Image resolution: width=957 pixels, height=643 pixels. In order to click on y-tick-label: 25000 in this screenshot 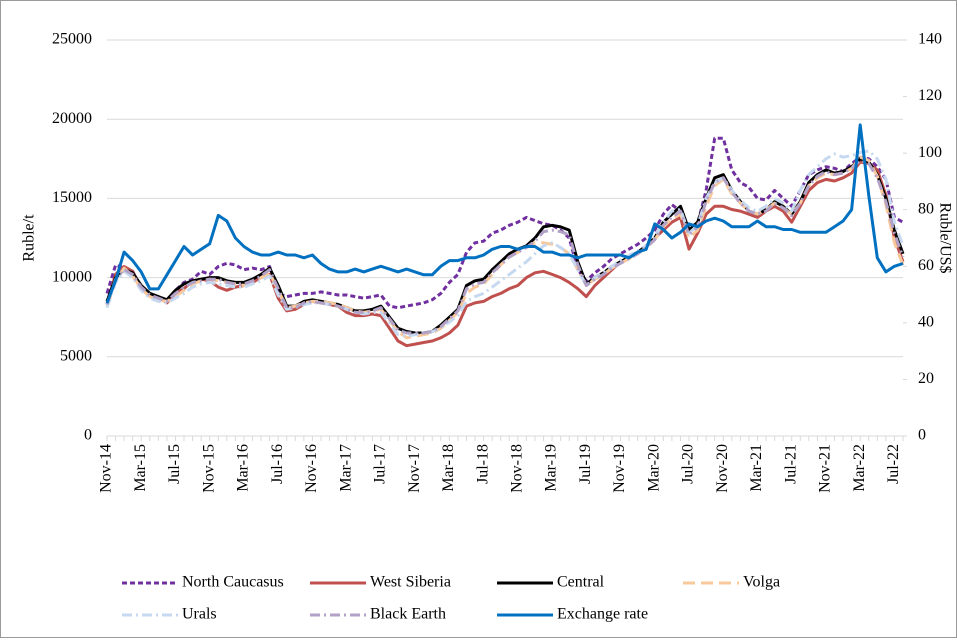, I will do `click(72, 39)`.